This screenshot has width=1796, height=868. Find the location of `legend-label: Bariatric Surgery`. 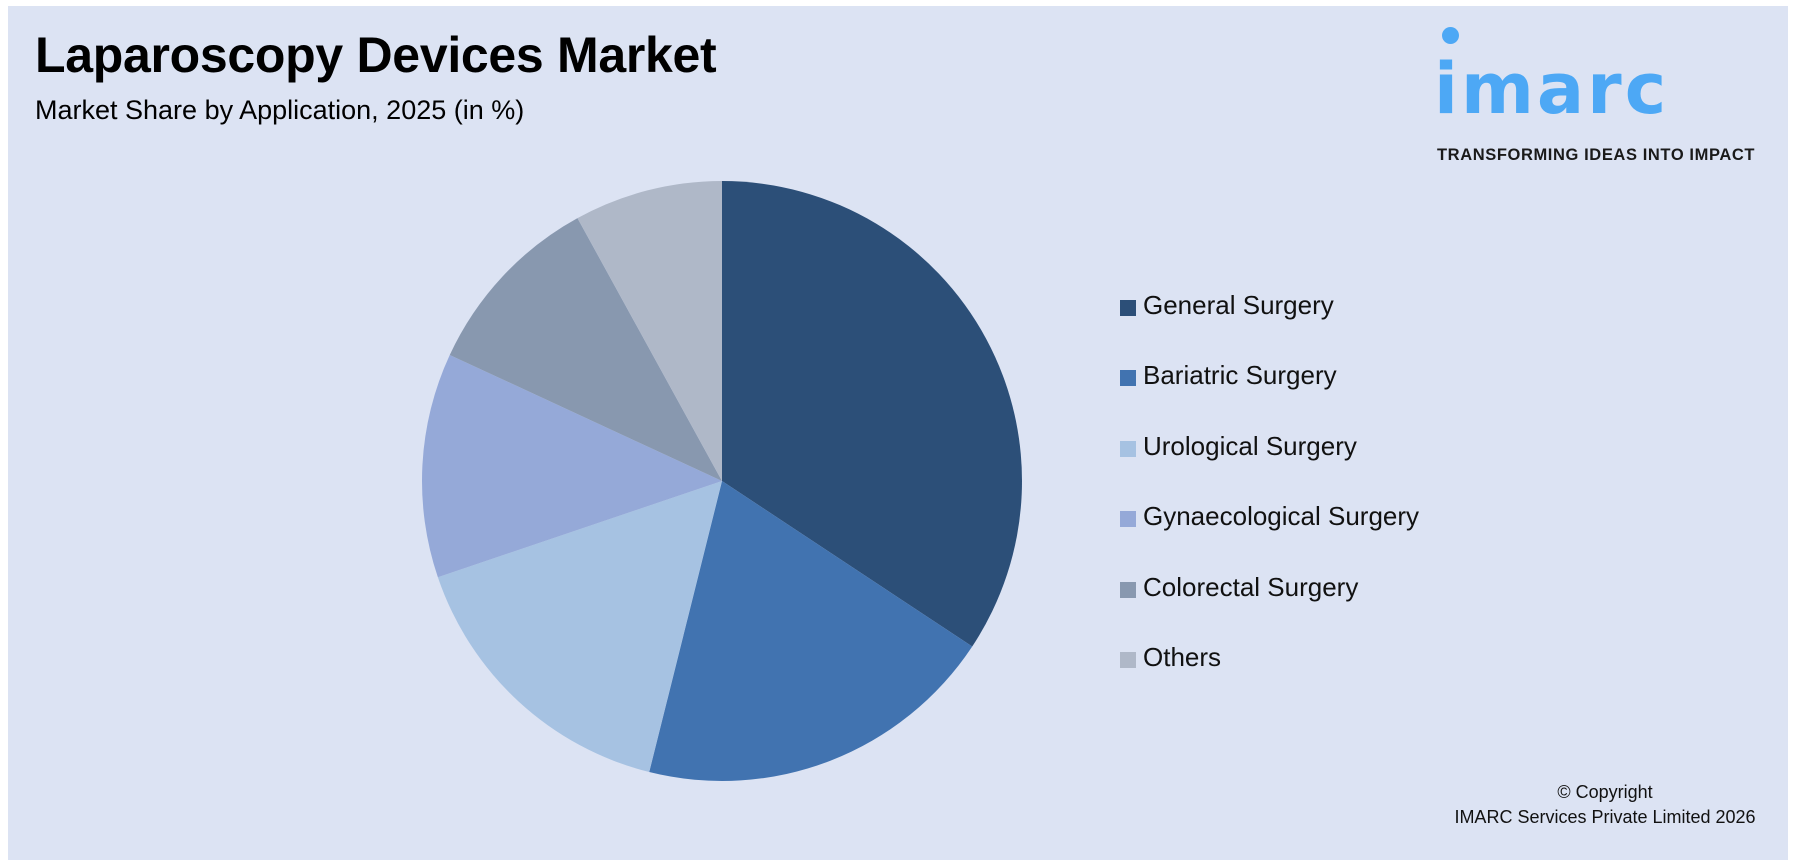

legend-label: Bariatric Surgery is located at coordinates (1240, 375).